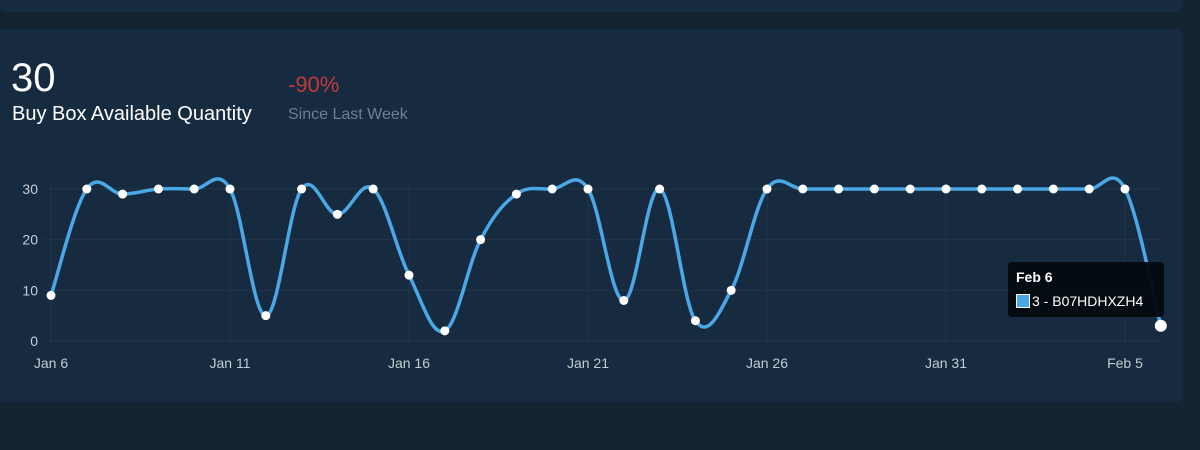 The width and height of the screenshot is (1200, 450). I want to click on x-tick-label: Jan 11, so click(230, 363).